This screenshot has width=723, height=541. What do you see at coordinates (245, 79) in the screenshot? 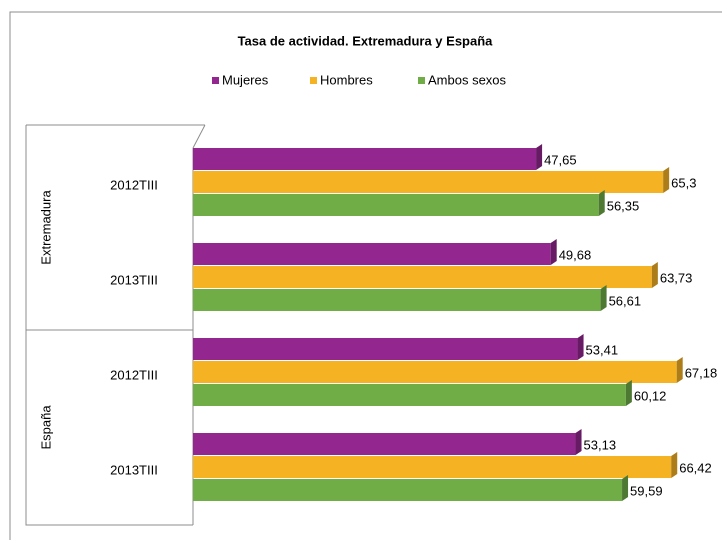
I see `legend-label: Mujeres` at bounding box center [245, 79].